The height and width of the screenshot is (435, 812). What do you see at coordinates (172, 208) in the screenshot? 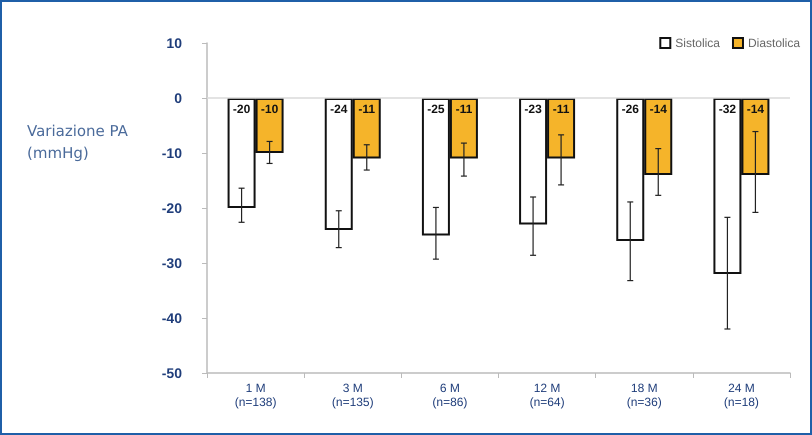
I see `y-tick-label: -20` at bounding box center [172, 208].